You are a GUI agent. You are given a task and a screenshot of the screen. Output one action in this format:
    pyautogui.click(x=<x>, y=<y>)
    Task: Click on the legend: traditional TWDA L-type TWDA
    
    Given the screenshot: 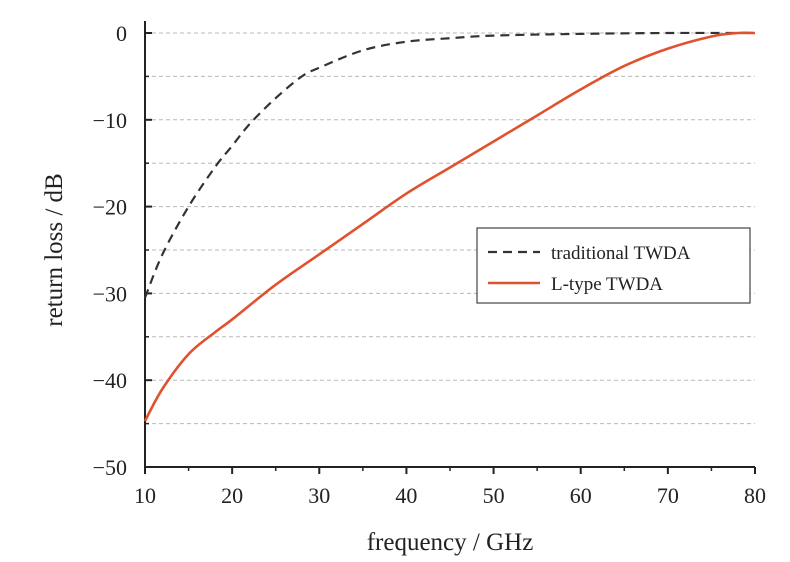 What is the action you would take?
    pyautogui.click(x=613, y=265)
    